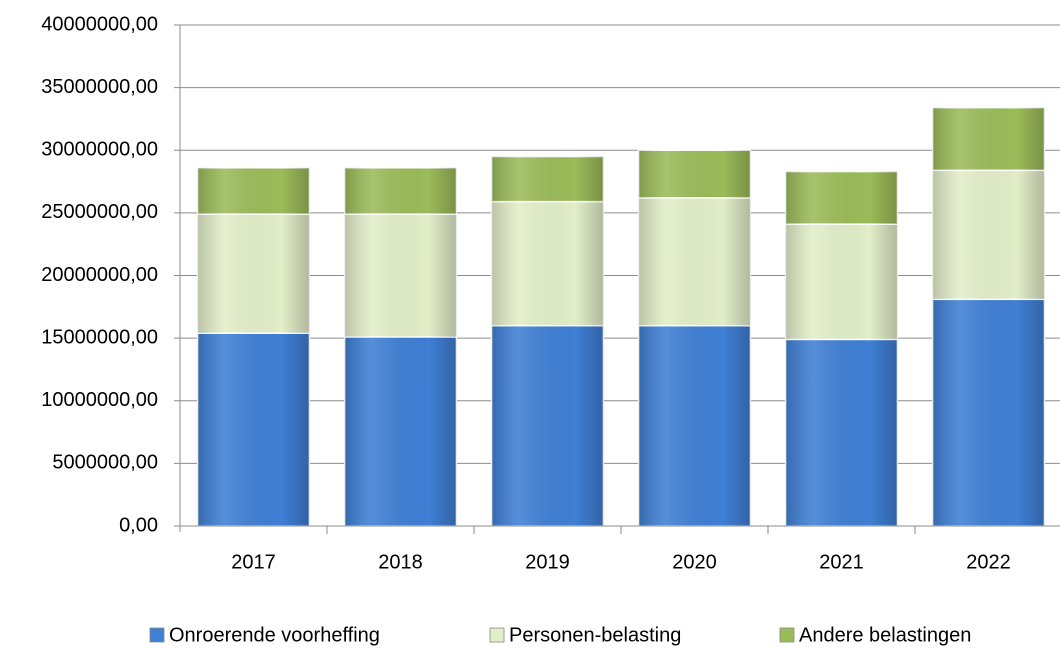 This screenshot has width=1060, height=650. What do you see at coordinates (841, 562) in the screenshot?
I see `x-tick-label: 2021` at bounding box center [841, 562].